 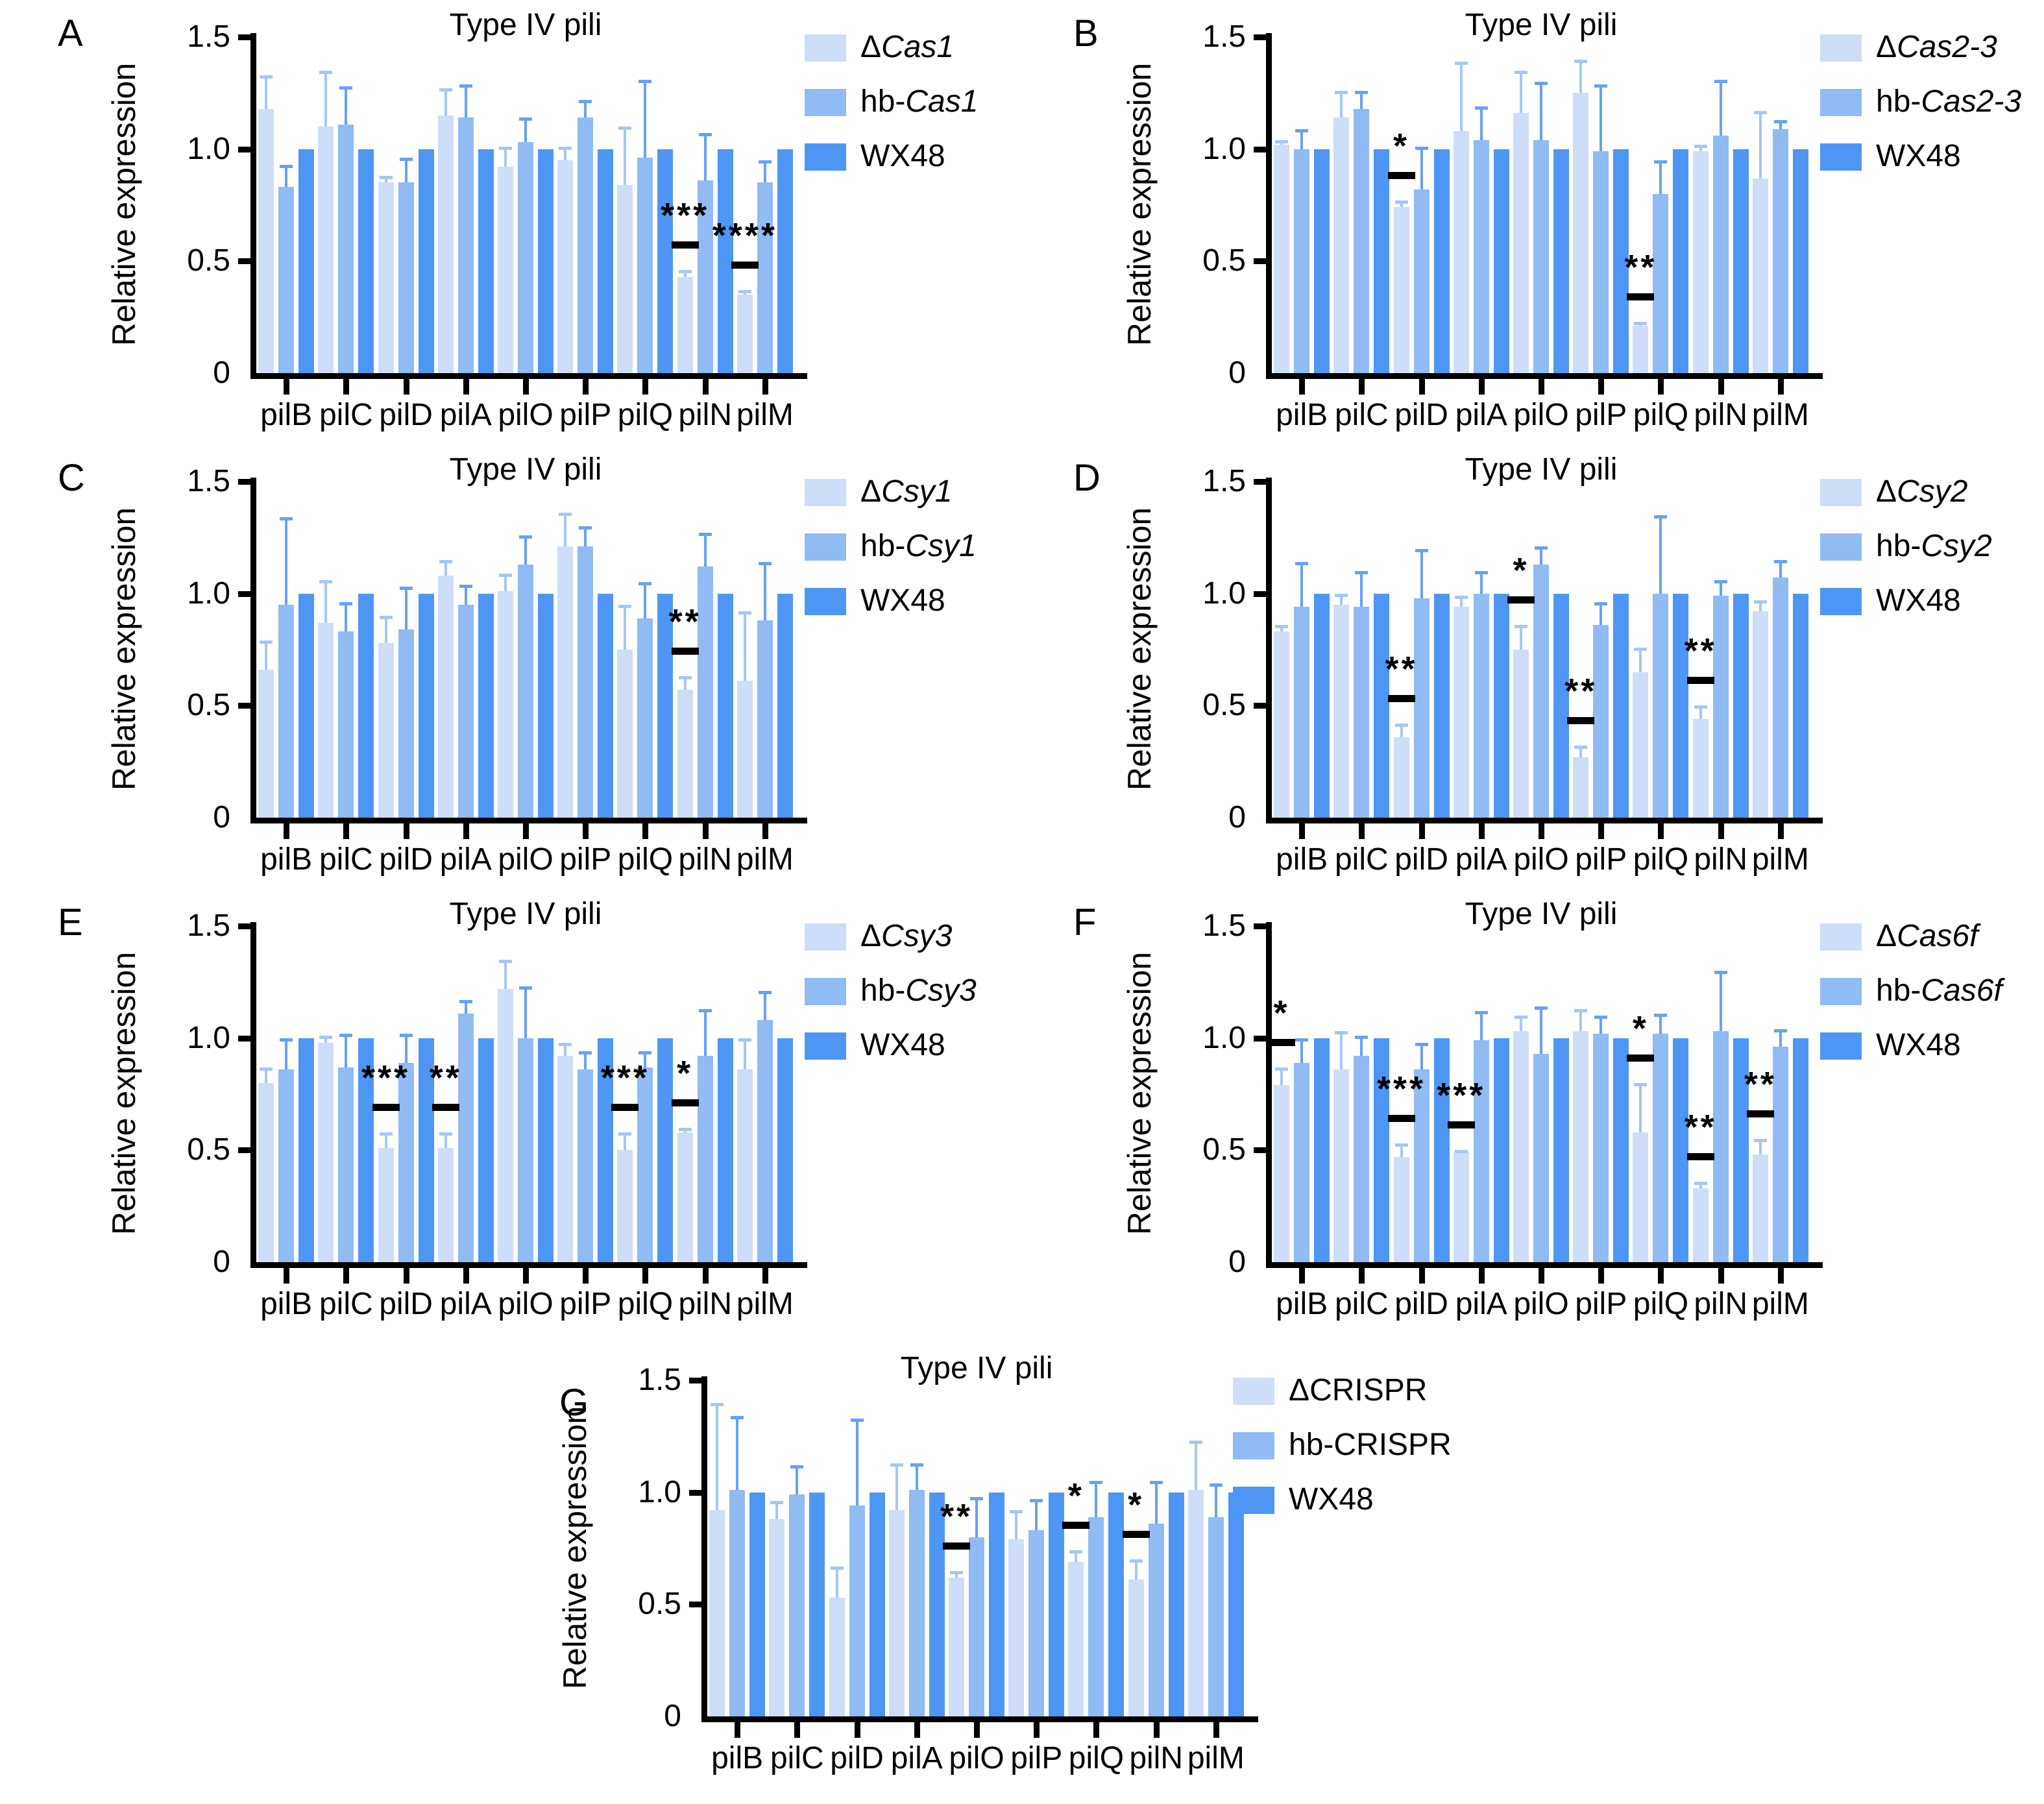 What do you see at coordinates (1382, 261) in the screenshot?
I see `bar-WX48-pilC` at bounding box center [1382, 261].